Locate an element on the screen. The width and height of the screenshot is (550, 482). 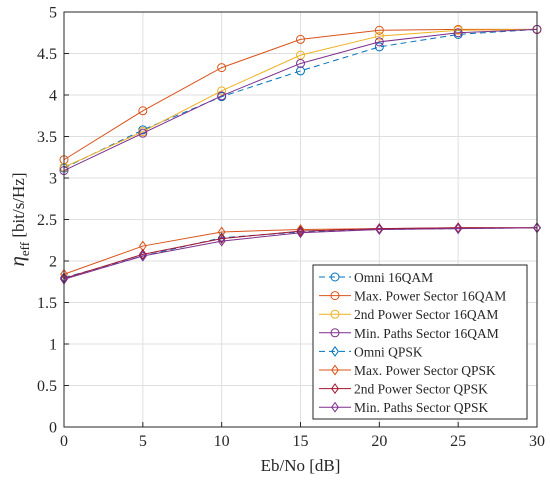
legend-box is located at coordinates (420, 342).